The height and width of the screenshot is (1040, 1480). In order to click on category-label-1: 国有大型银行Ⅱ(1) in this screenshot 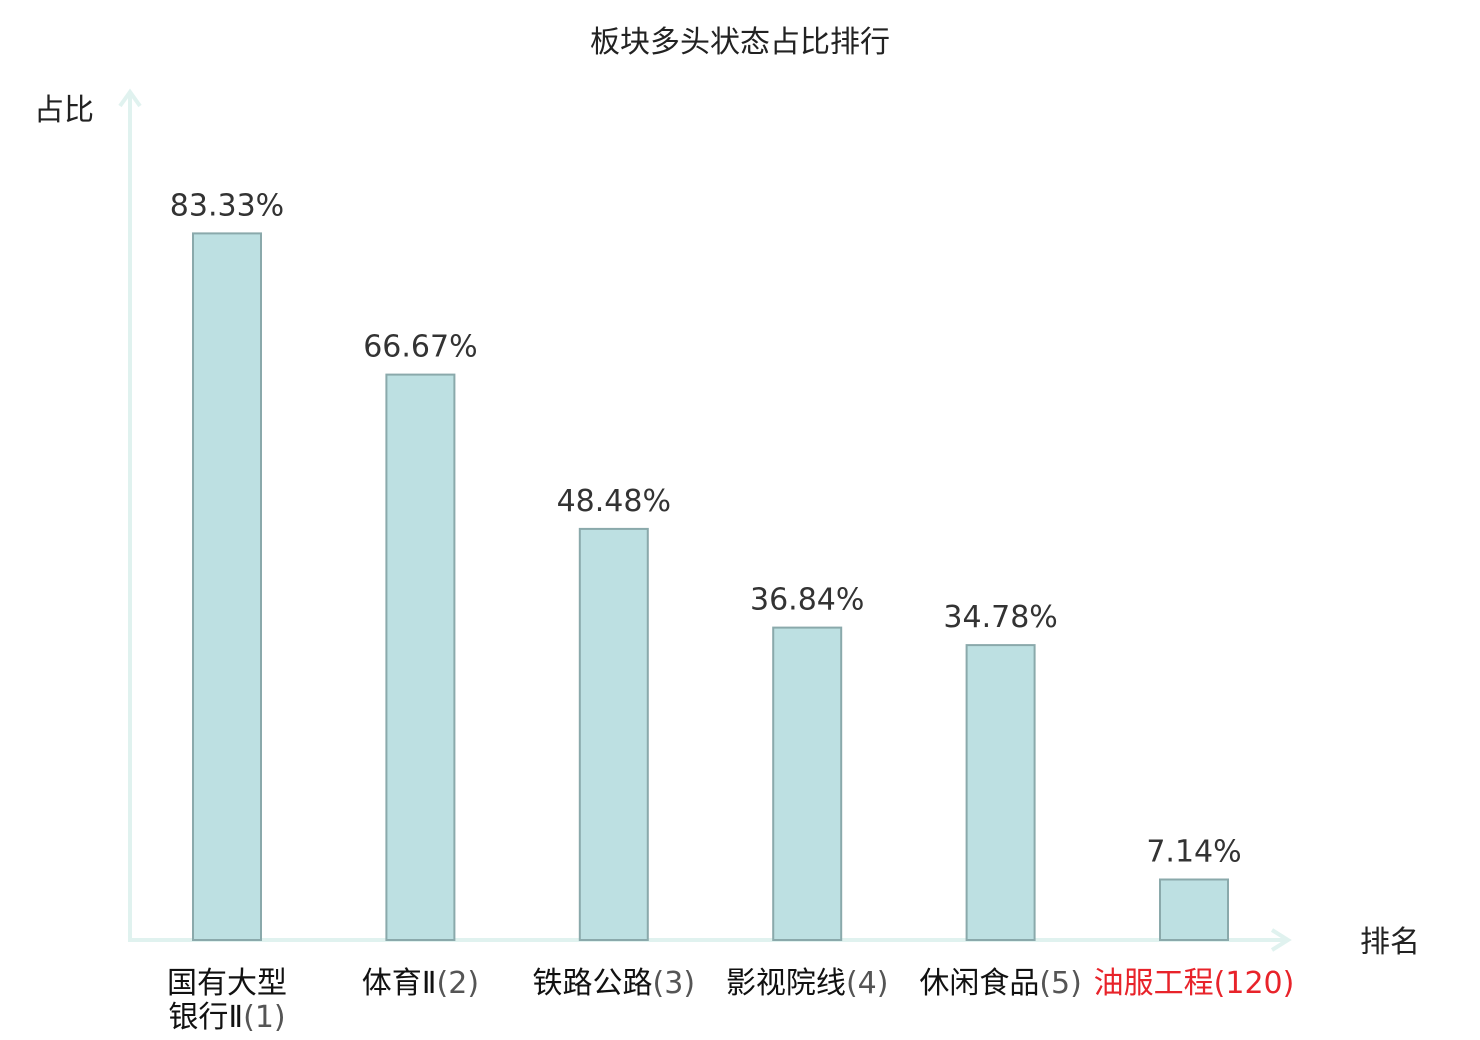, I will do `click(227, 1000)`.